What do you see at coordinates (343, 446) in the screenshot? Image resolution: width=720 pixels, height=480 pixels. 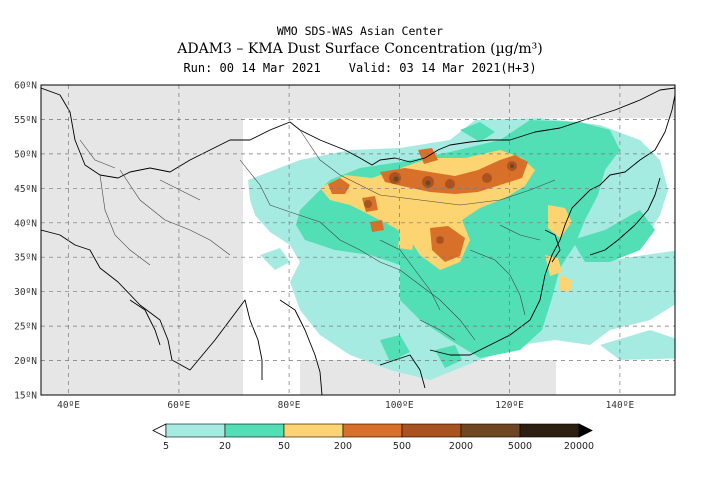 I see `colorbar-level-label: 200` at bounding box center [343, 446].